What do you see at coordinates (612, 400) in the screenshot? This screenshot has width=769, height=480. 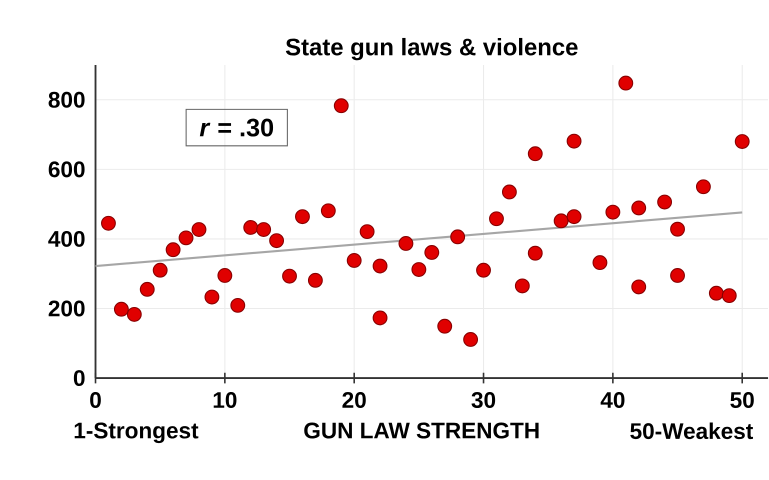 I see `x-tick-label: 40` at bounding box center [612, 400].